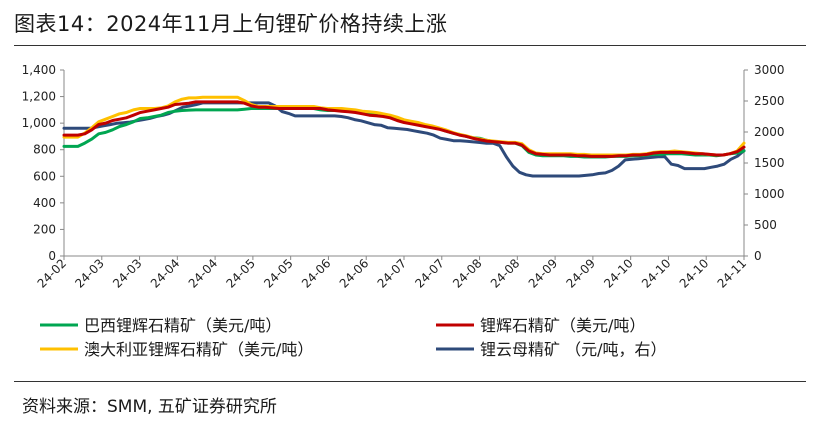 This screenshot has height=428, width=820. What do you see at coordinates (573, 349) in the screenshot?
I see `legend-label-3: 锂云母精矿 （元/吨，右）` at bounding box center [573, 349].